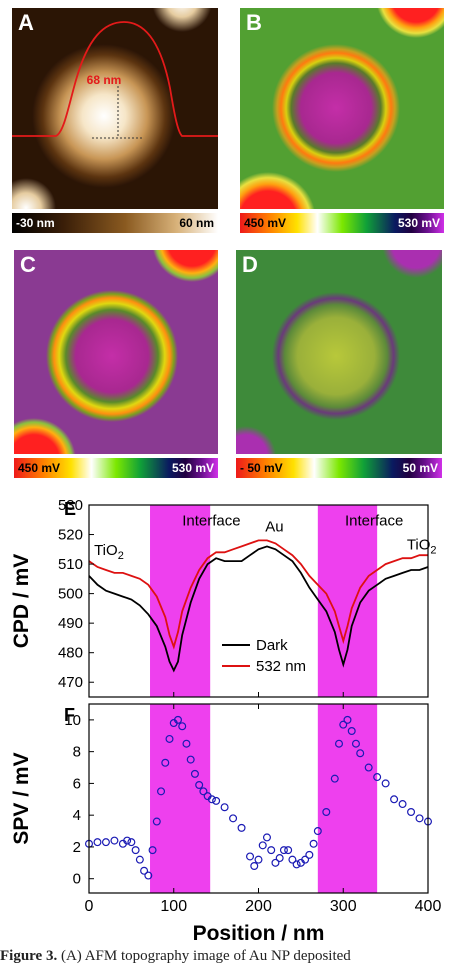  Describe the element at coordinates (77, 879) in the screenshot. I see `ytick-label-f: 0` at that location.